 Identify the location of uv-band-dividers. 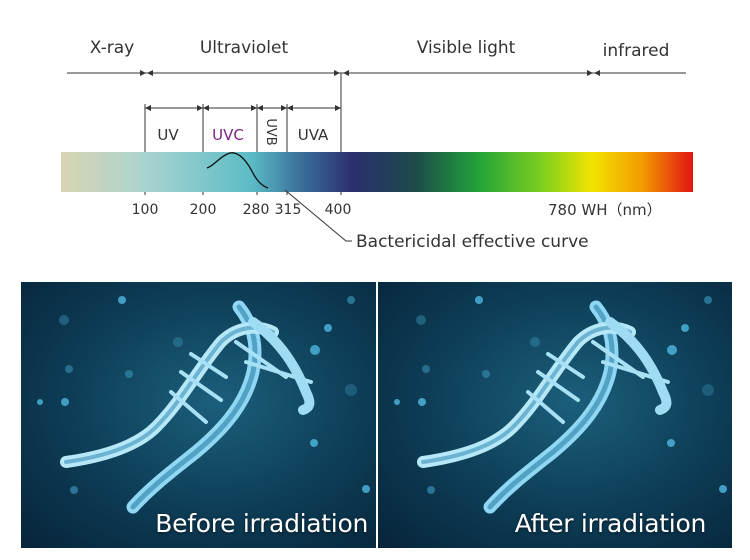
(243, 134).